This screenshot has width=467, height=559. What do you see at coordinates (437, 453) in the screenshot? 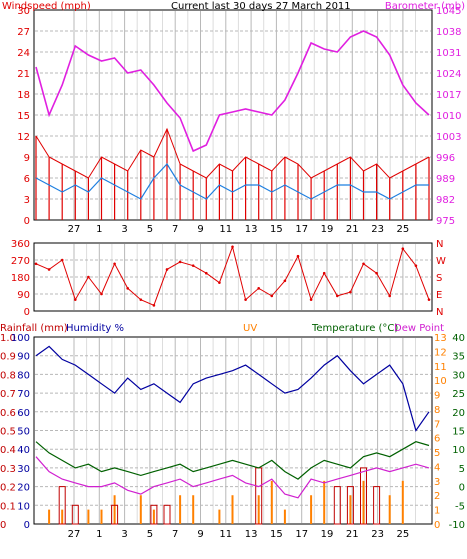
I see `uv-y-tick: 5` at bounding box center [437, 453].